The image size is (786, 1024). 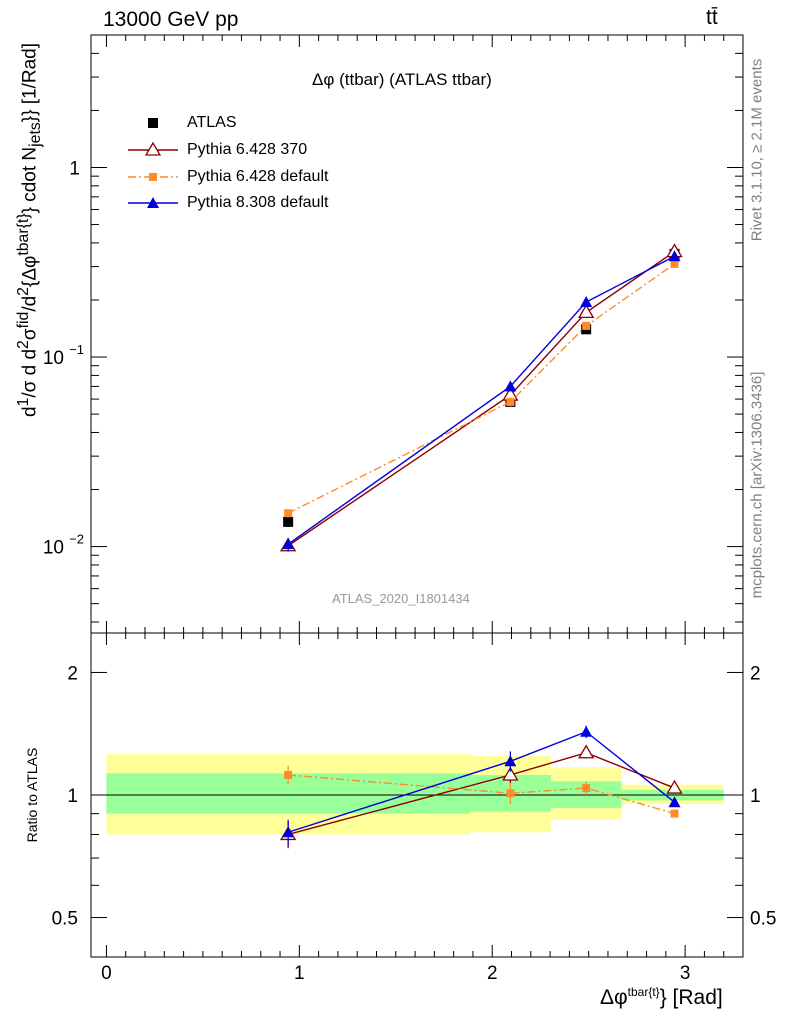 What do you see at coordinates (755, 796) in the screenshot?
I see `ratio-y-tick-label-right: 1` at bounding box center [755, 796].